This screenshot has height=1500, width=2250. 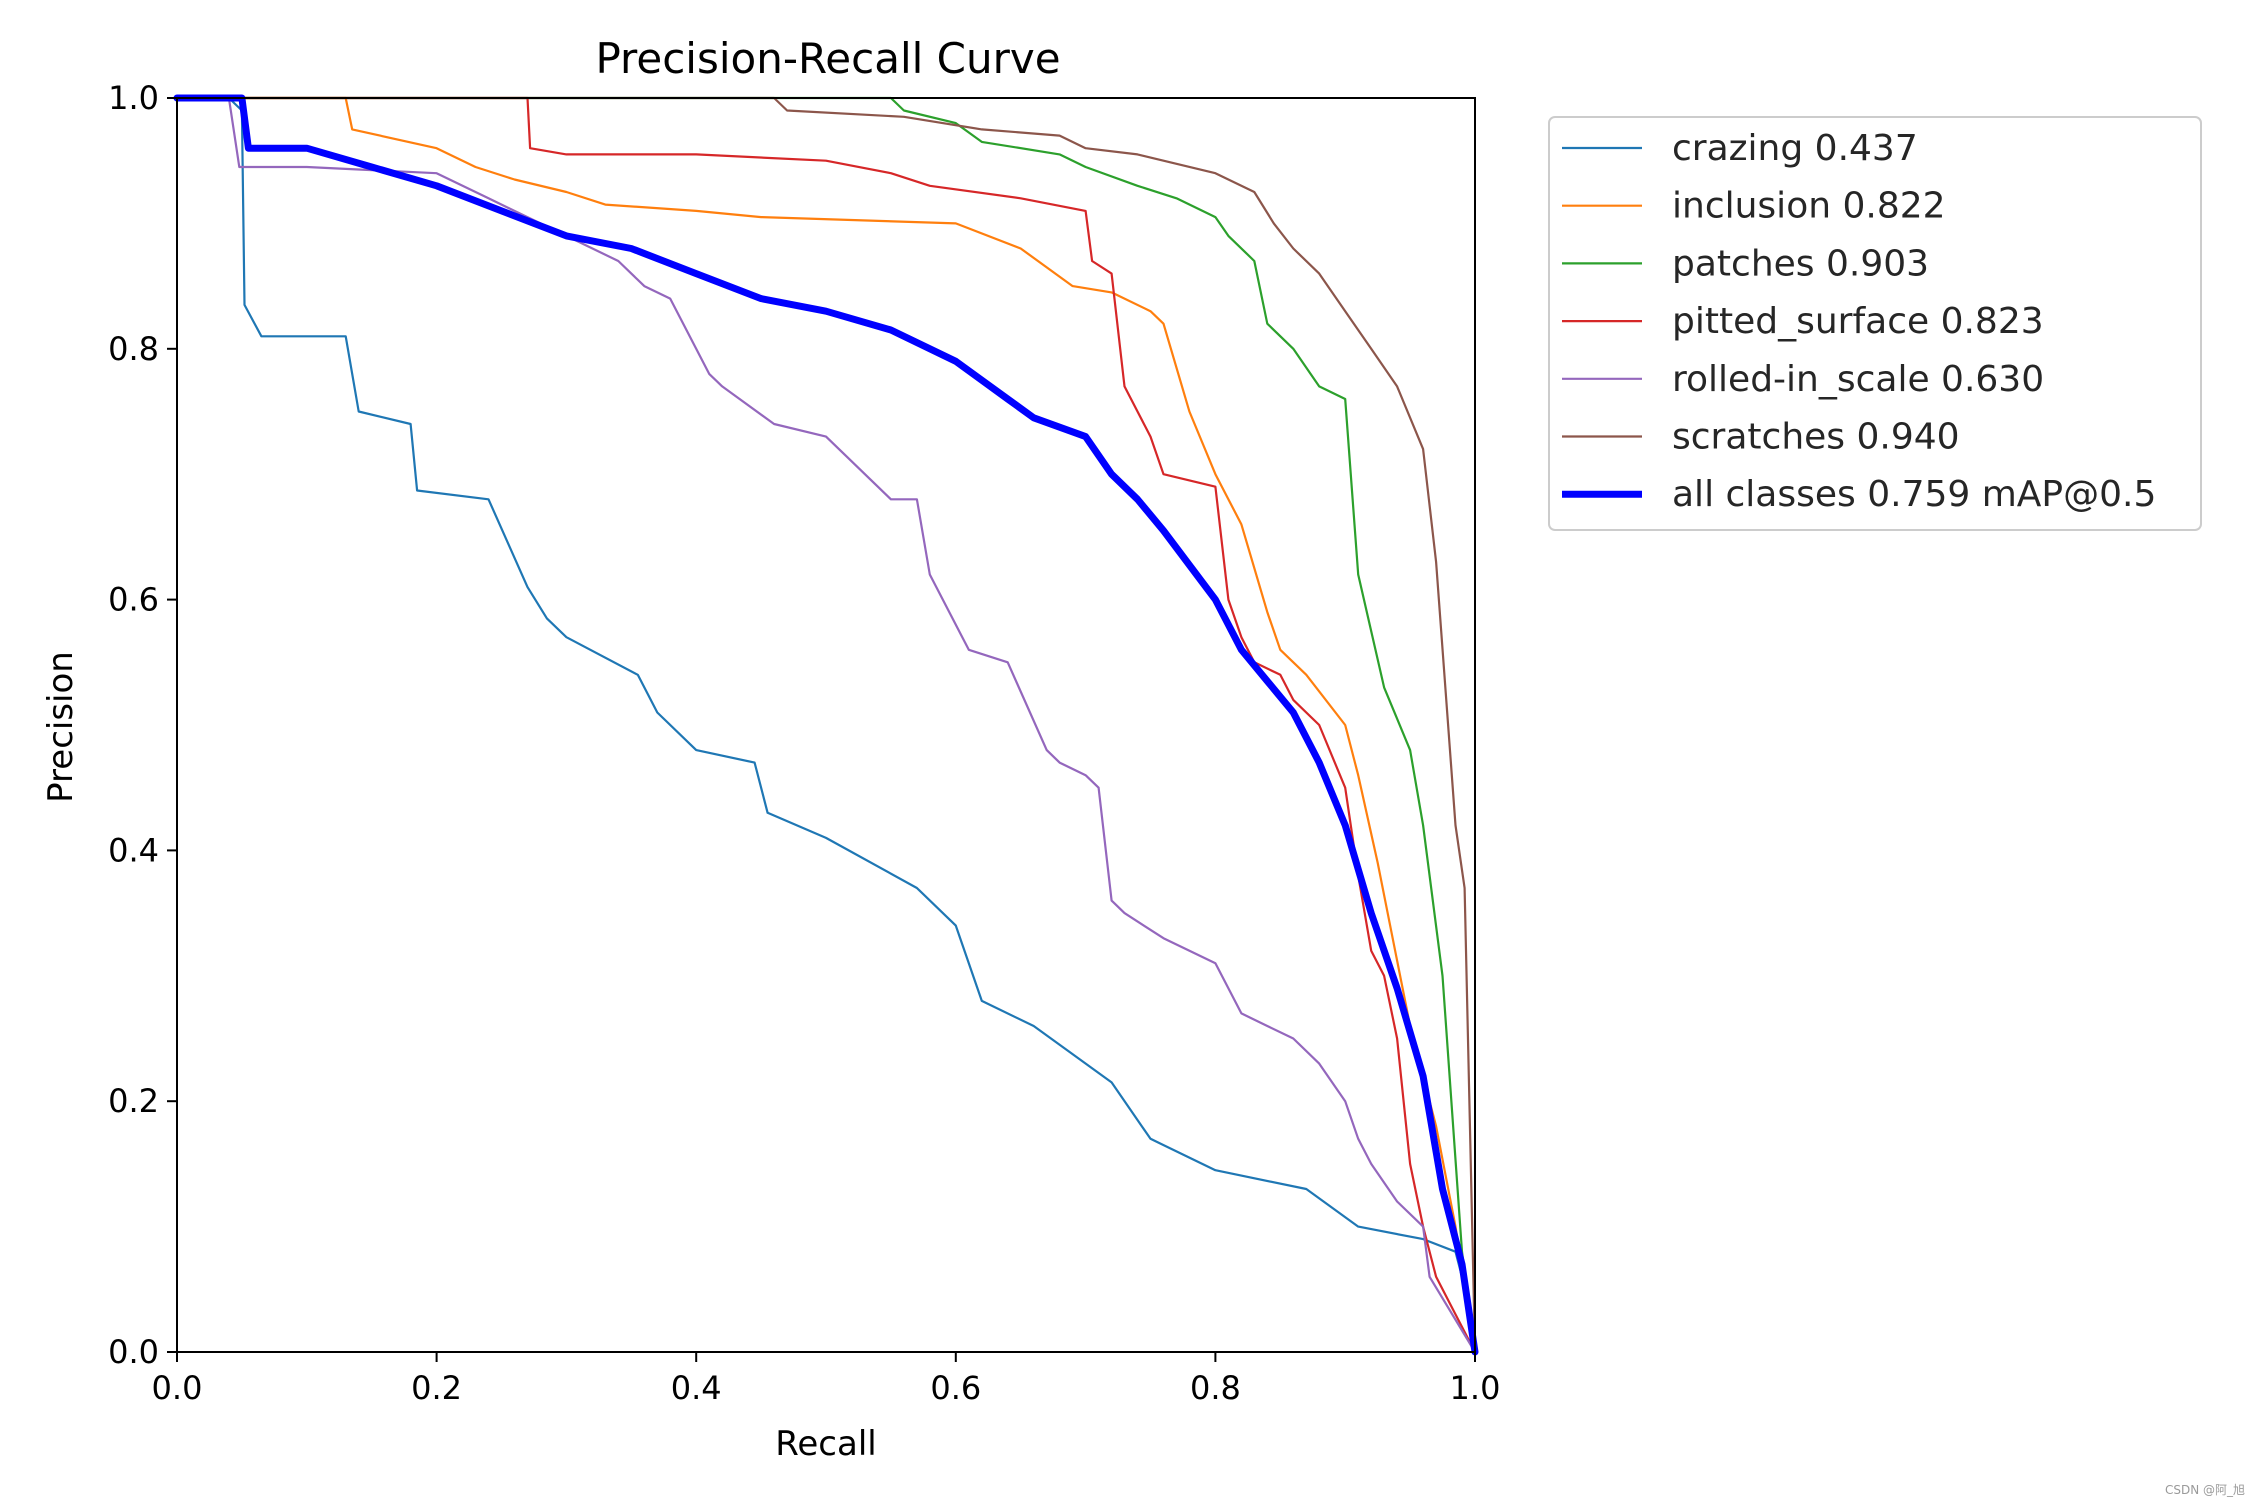 What do you see at coordinates (133, 1352) in the screenshot?
I see `y-tick-label: 0.0` at bounding box center [133, 1352].